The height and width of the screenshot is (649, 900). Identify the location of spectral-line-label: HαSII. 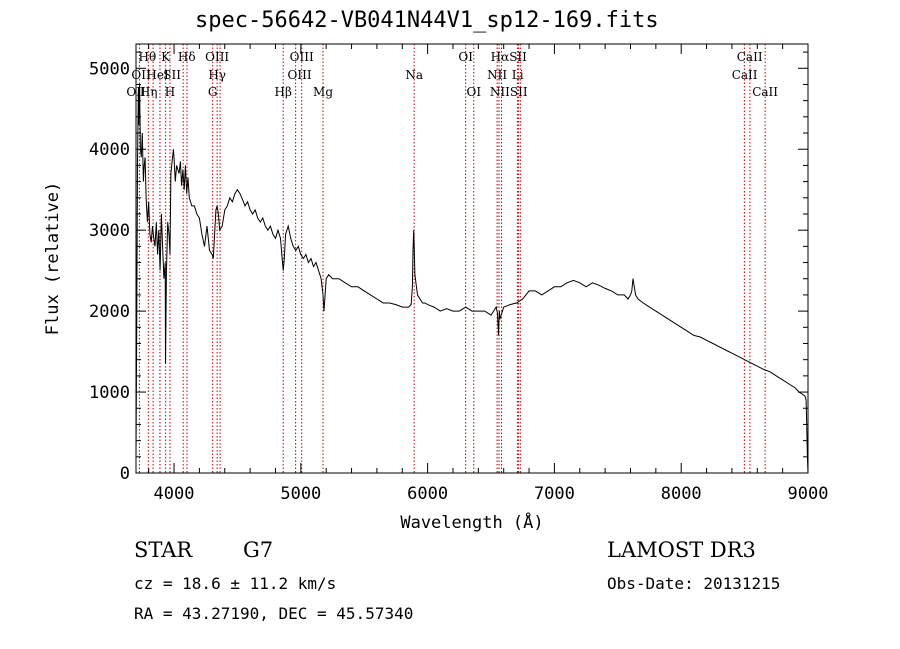
(509, 57).